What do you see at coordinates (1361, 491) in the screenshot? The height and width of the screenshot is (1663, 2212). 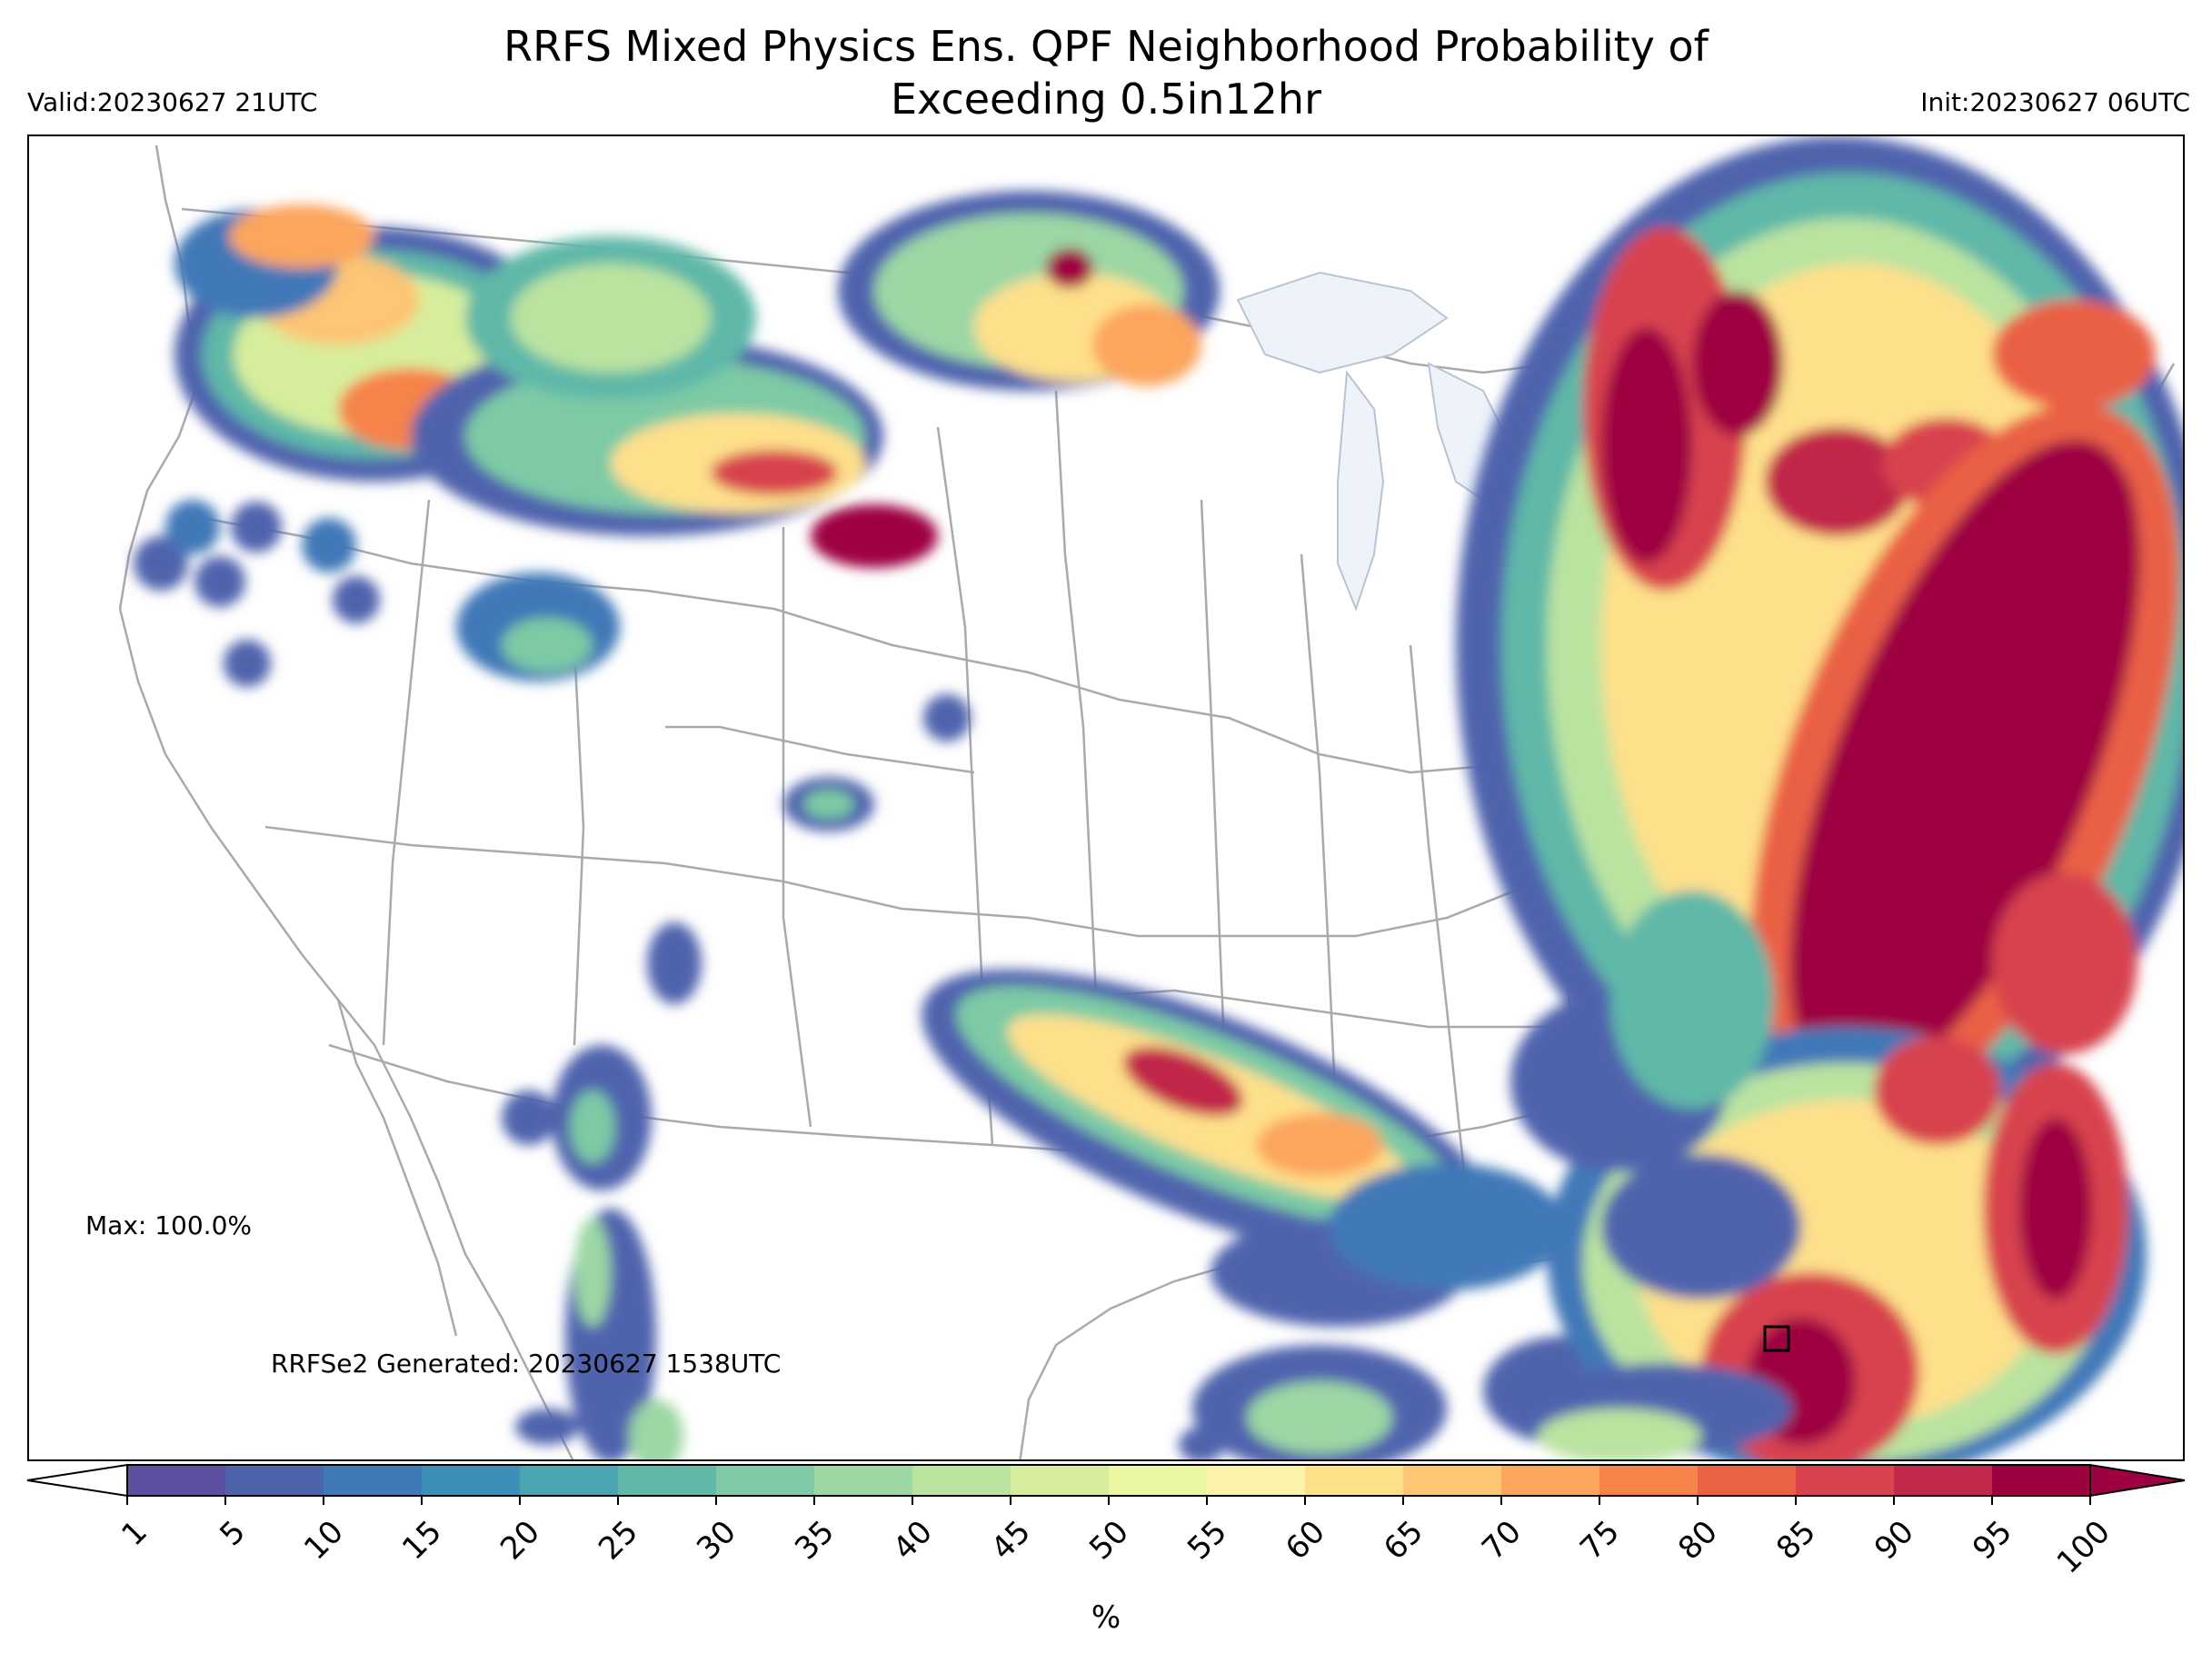 I see `lake-michigan` at bounding box center [1361, 491].